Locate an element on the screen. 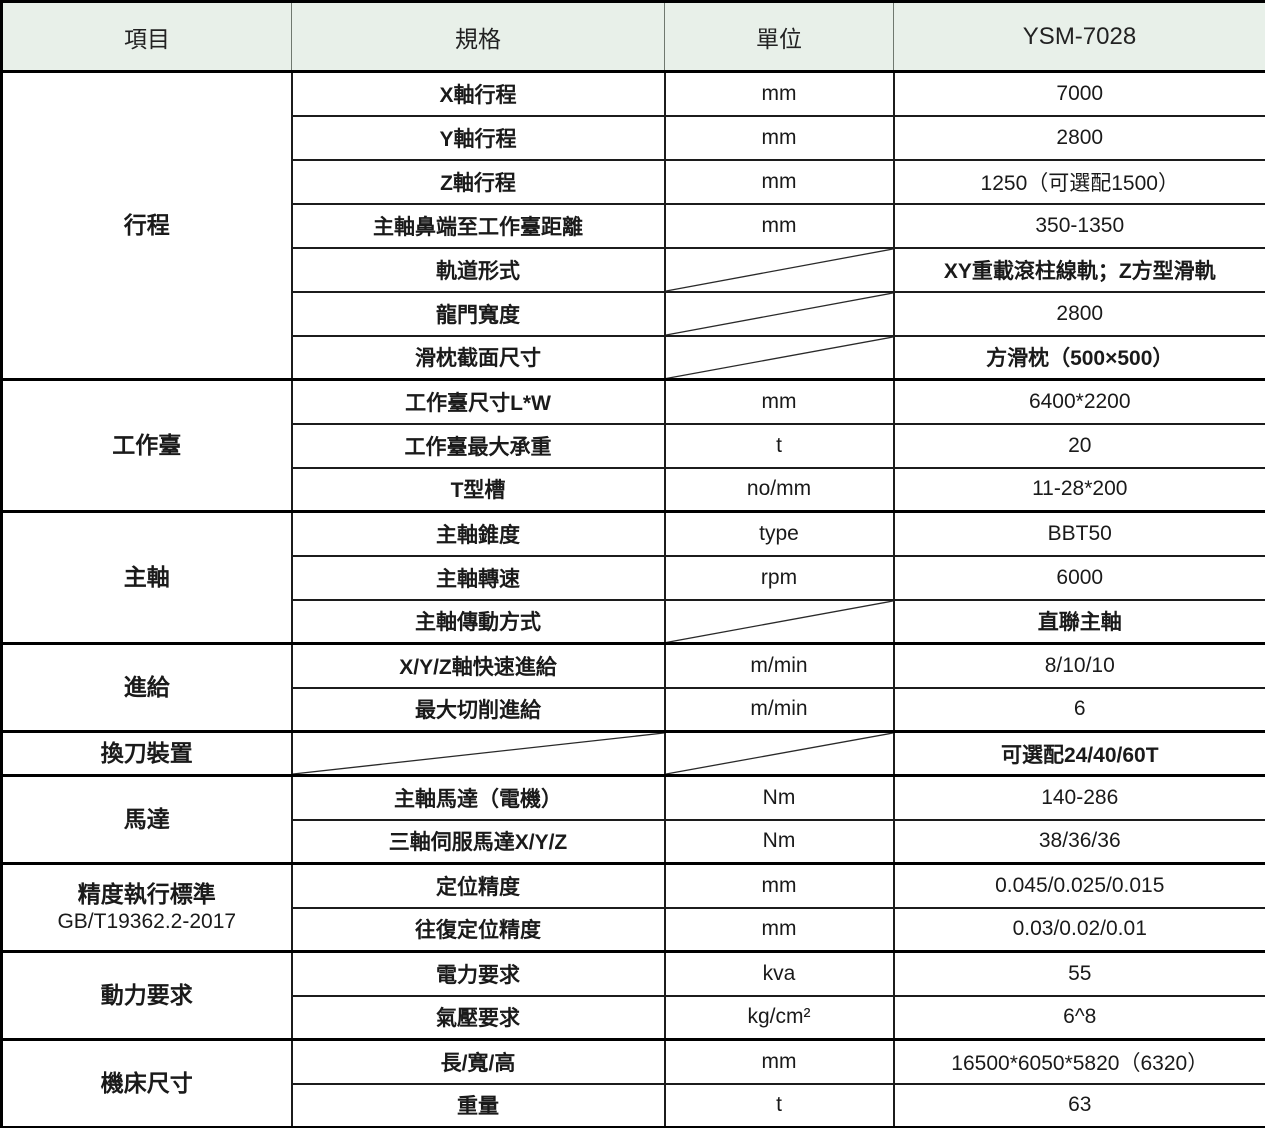 The image size is (1265, 1128). category-label: 進給 is located at coordinates (146, 687).